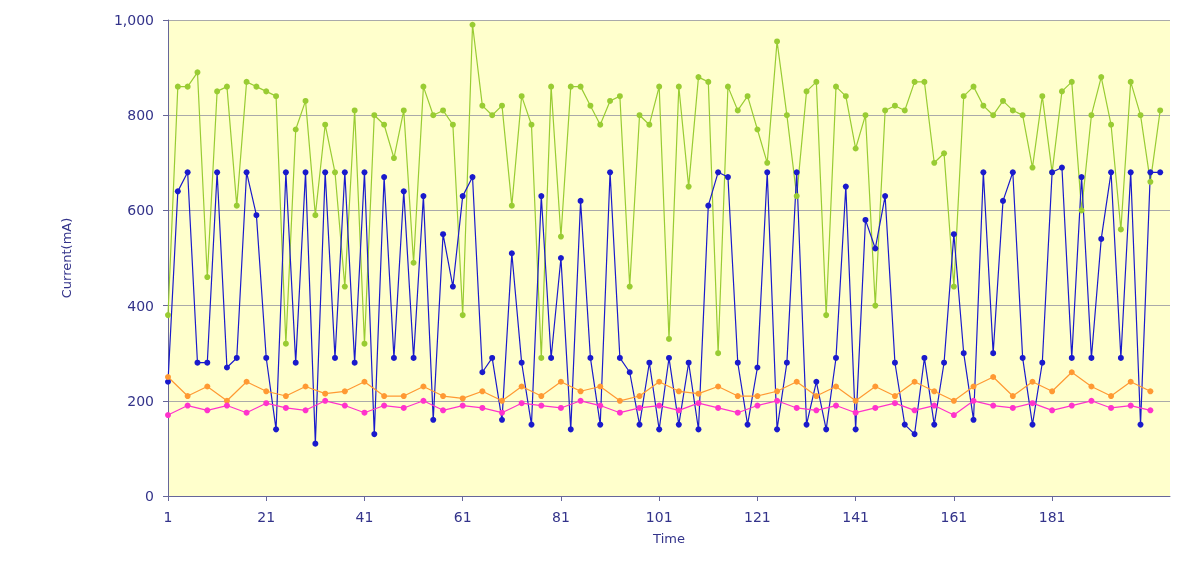 The width and height of the screenshot is (1180, 566). What do you see at coordinates (757, 517) in the screenshot?
I see `x-tick-label: 121` at bounding box center [757, 517].